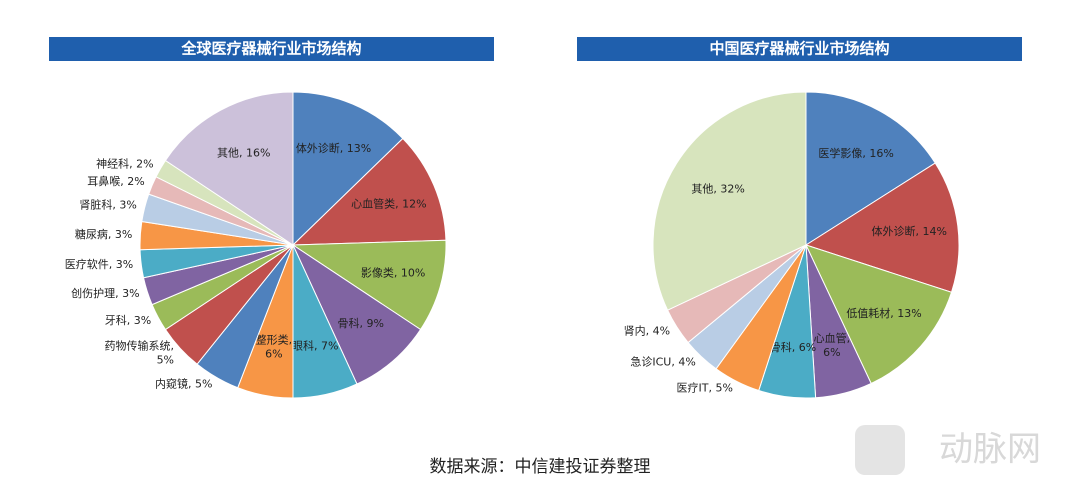  What do you see at coordinates (855, 153) in the screenshot?
I see `slice-label: 医学影像, 16%` at bounding box center [855, 153].